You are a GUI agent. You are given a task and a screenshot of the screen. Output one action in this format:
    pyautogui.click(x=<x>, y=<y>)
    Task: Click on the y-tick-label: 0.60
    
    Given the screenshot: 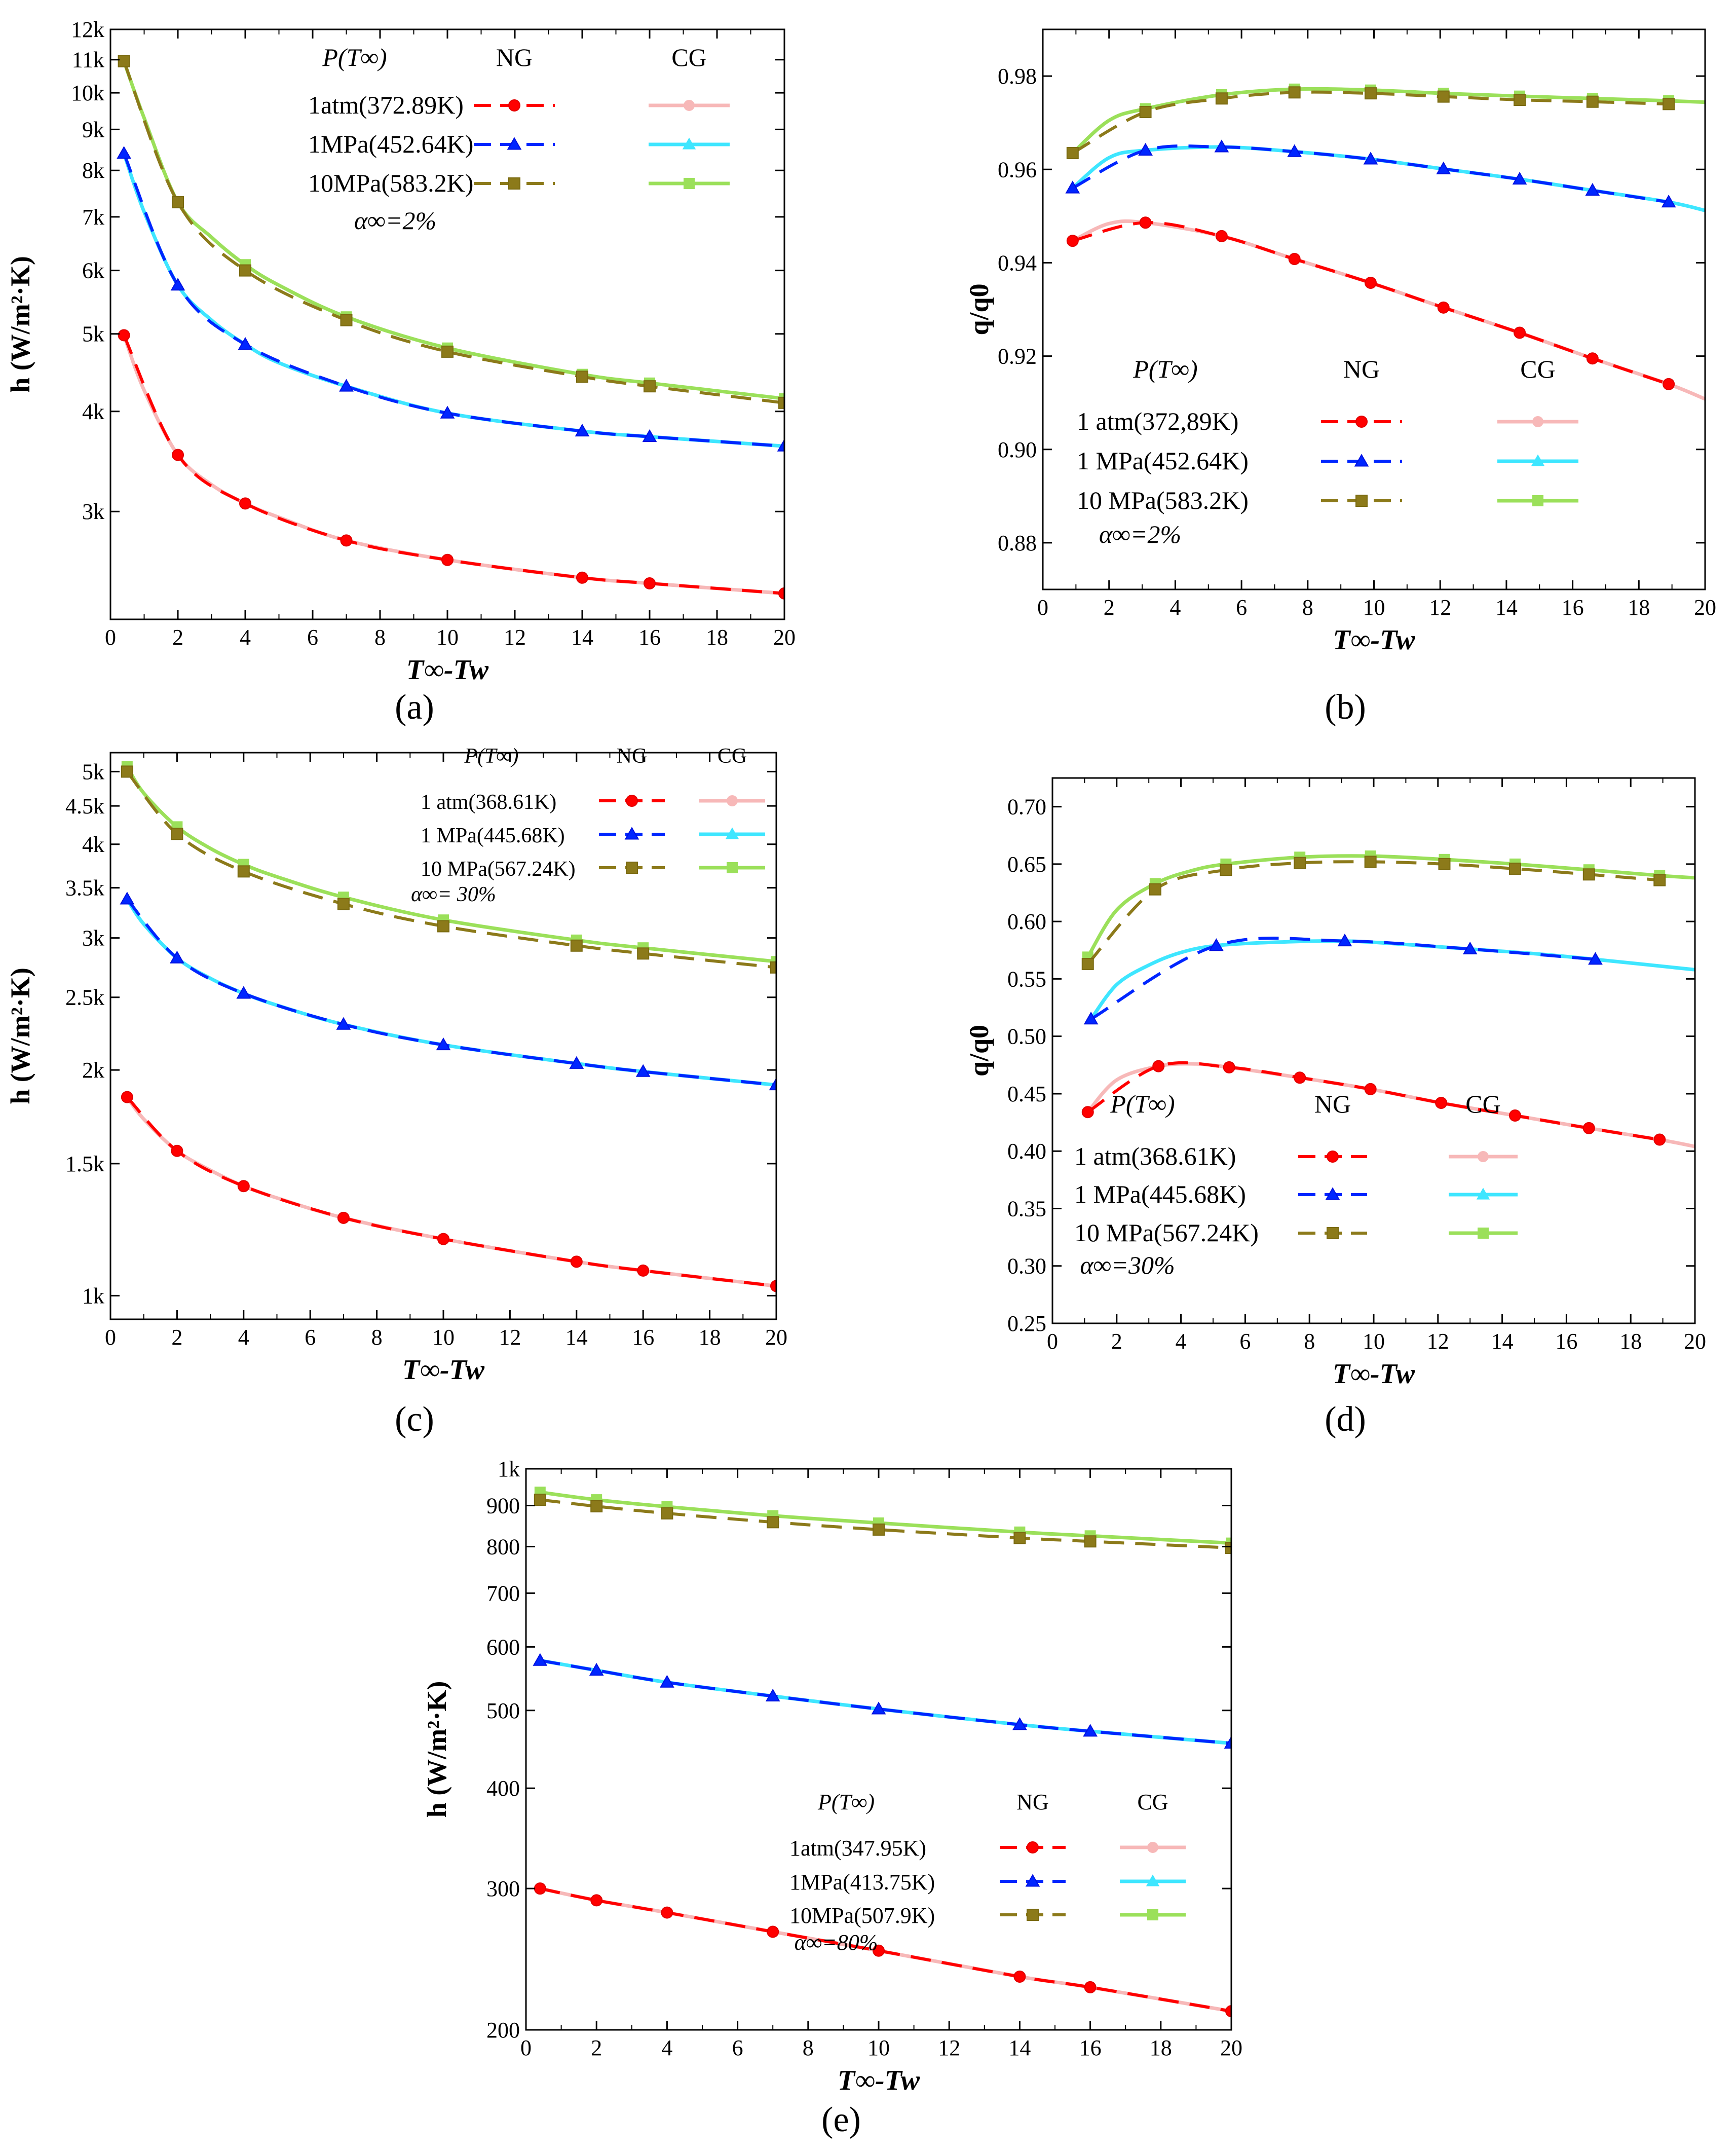 What is the action you would take?
    pyautogui.click(x=1026, y=921)
    